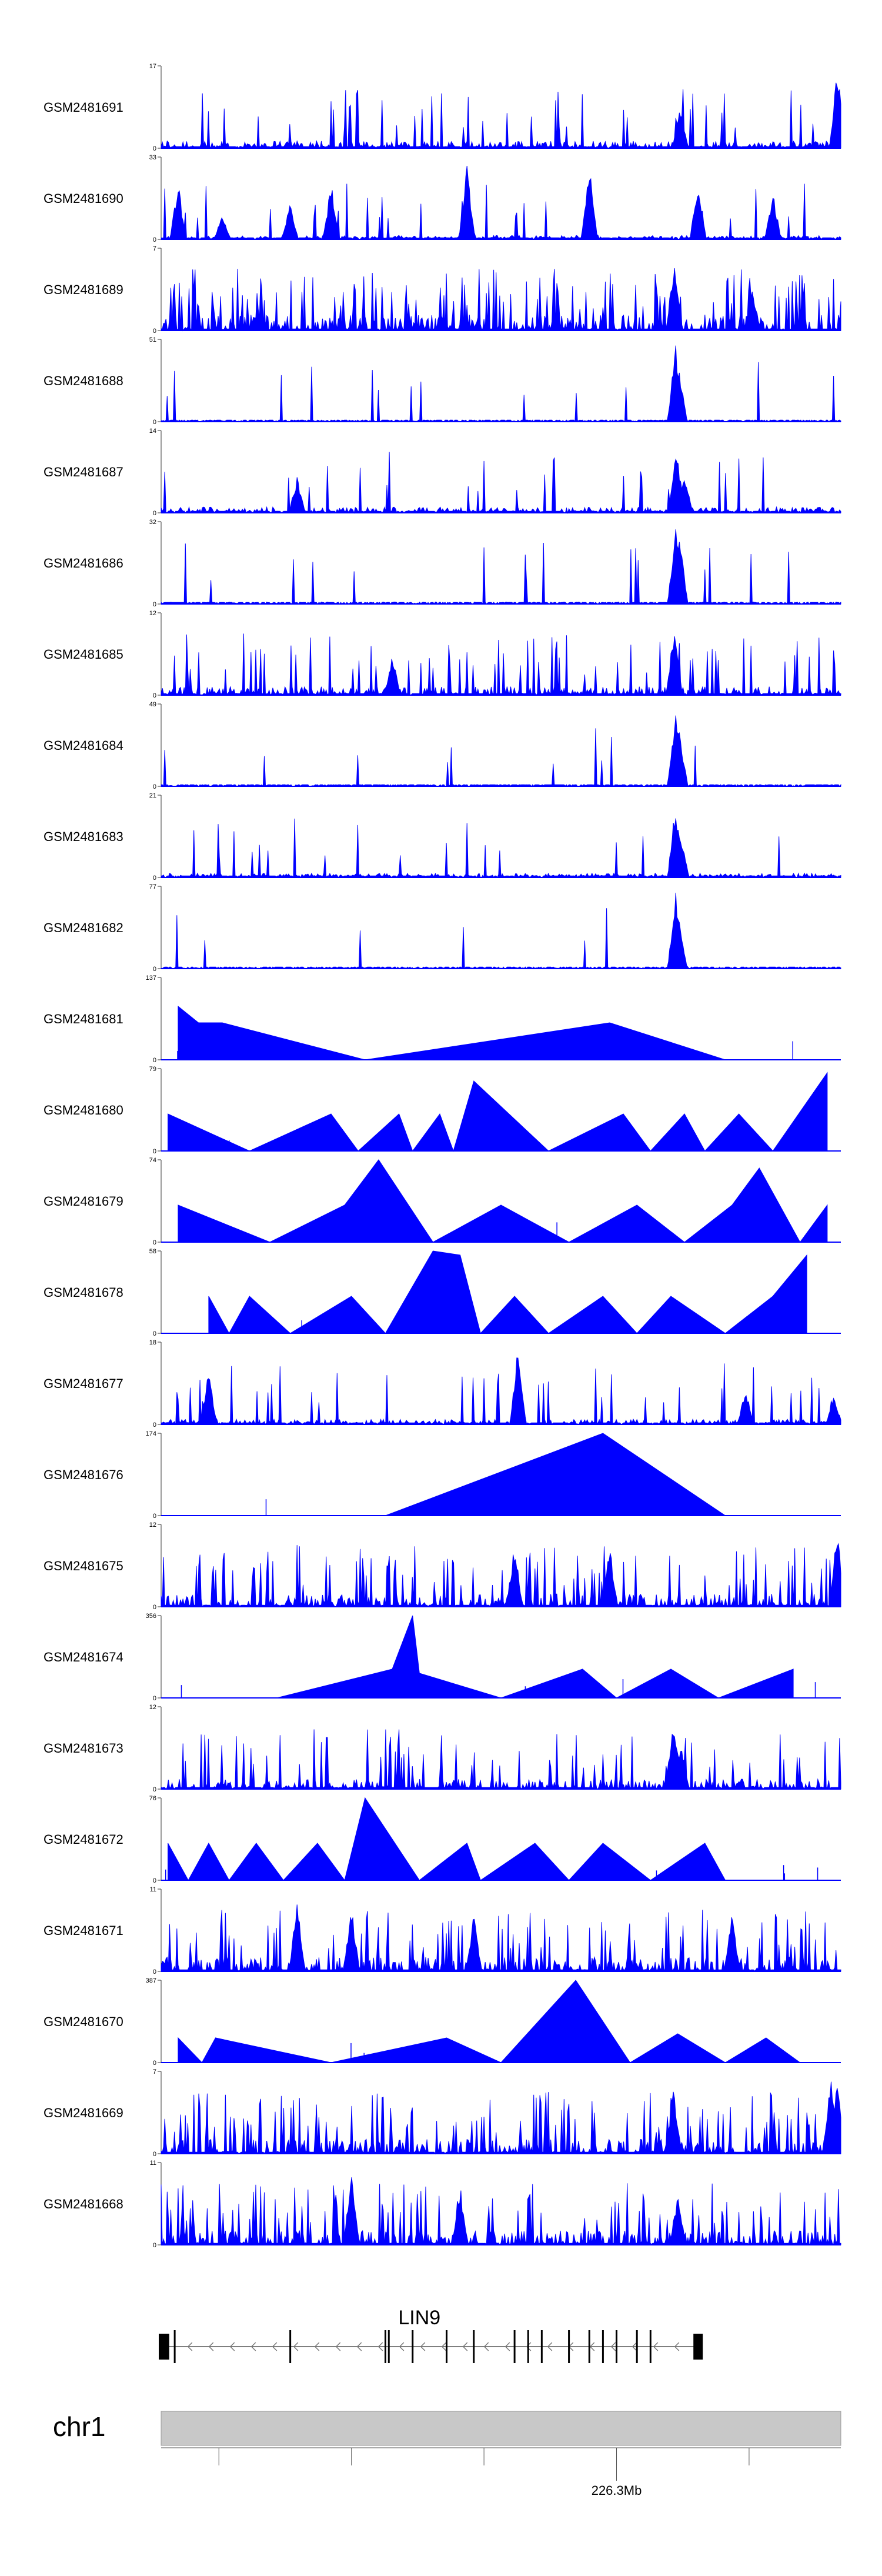 The image size is (882, 2576). What do you see at coordinates (152, 157) in the screenshot?
I see `y-max-label: 33` at bounding box center [152, 157].